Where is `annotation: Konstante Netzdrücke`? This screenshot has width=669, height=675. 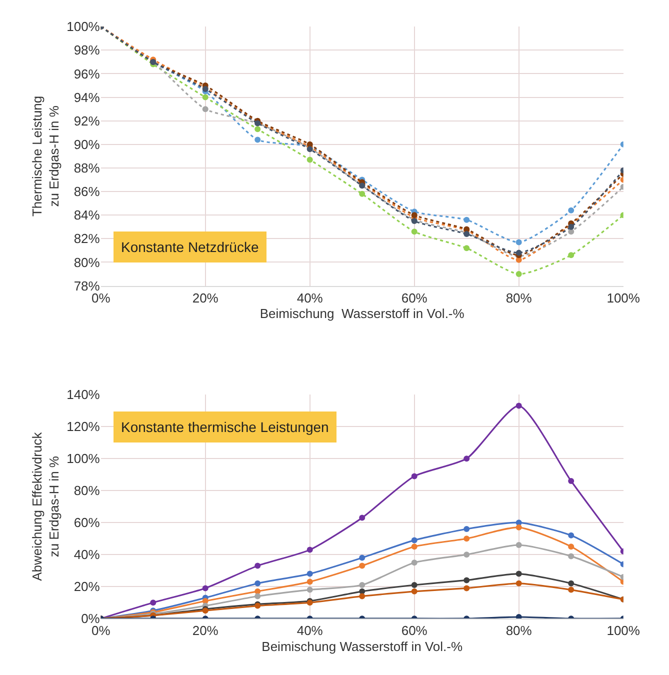 annotation: Konstante Netzdrücke is located at coordinates (190, 247).